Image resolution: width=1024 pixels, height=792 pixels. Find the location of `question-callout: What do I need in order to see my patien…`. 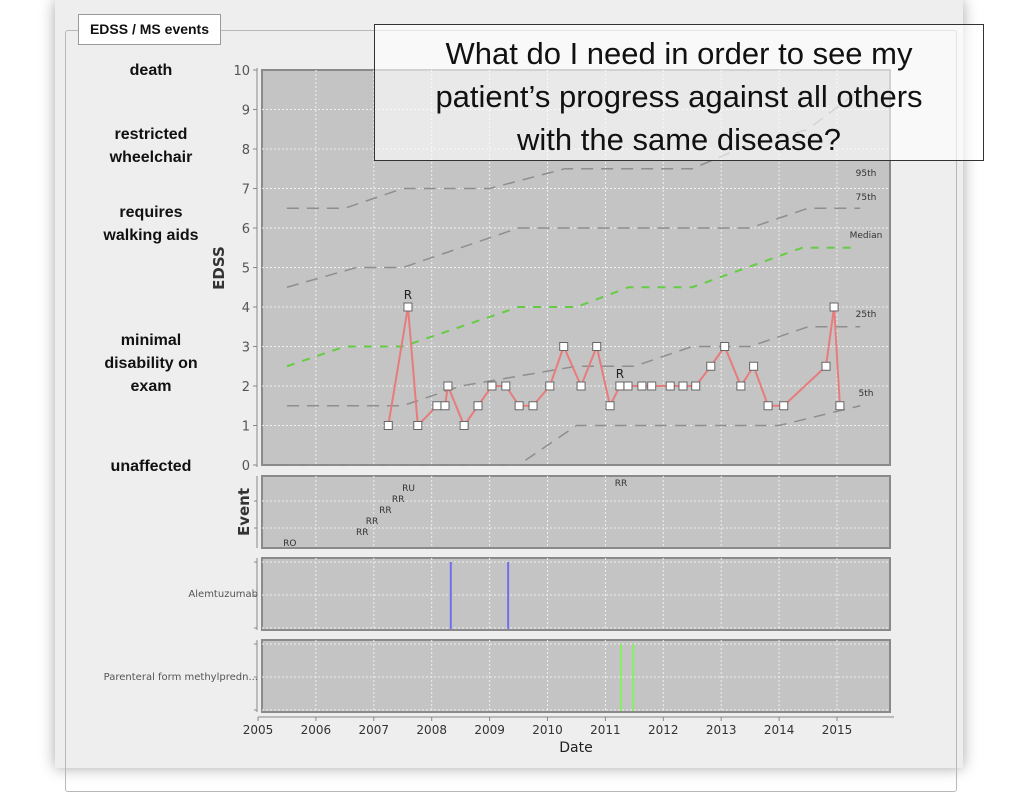

question-callout: What do I need in order to see my patien… is located at coordinates (679, 92).